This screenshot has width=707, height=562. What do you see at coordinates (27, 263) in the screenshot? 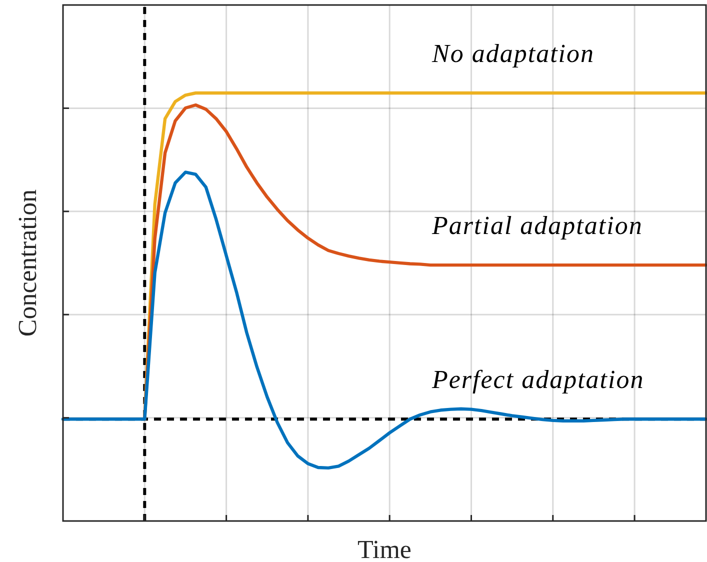
I see `y-axis-title: Concentration` at bounding box center [27, 263].